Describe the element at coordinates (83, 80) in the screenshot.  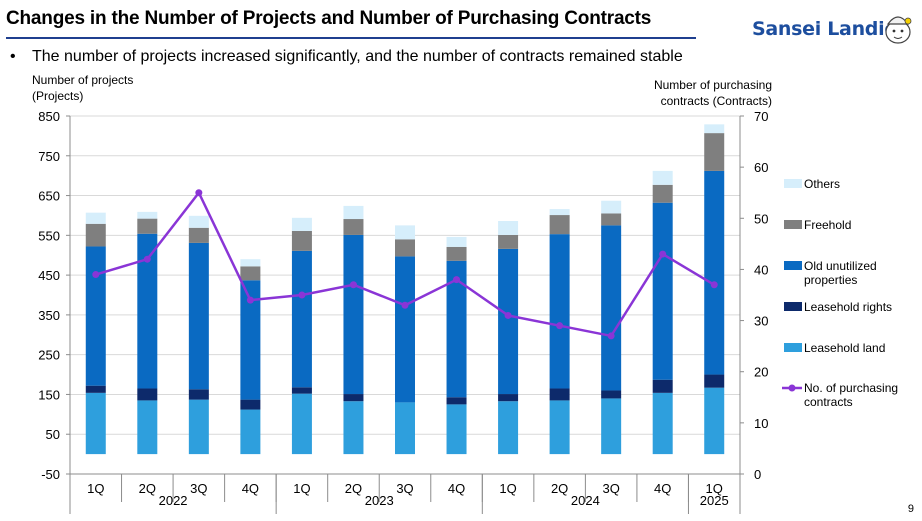
I see `left-axis-title-line1: Number of projects` at that location.